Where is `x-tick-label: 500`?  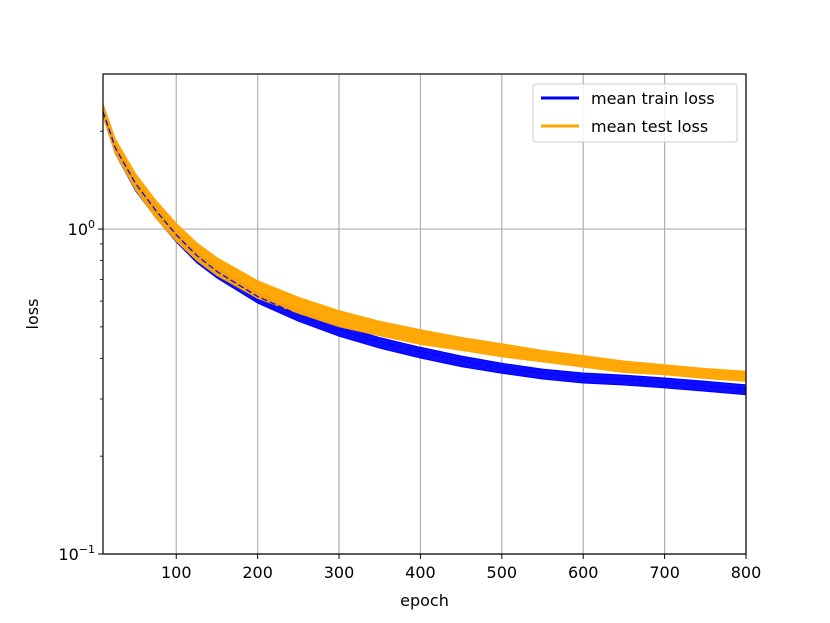
x-tick-label: 500 is located at coordinates (502, 572).